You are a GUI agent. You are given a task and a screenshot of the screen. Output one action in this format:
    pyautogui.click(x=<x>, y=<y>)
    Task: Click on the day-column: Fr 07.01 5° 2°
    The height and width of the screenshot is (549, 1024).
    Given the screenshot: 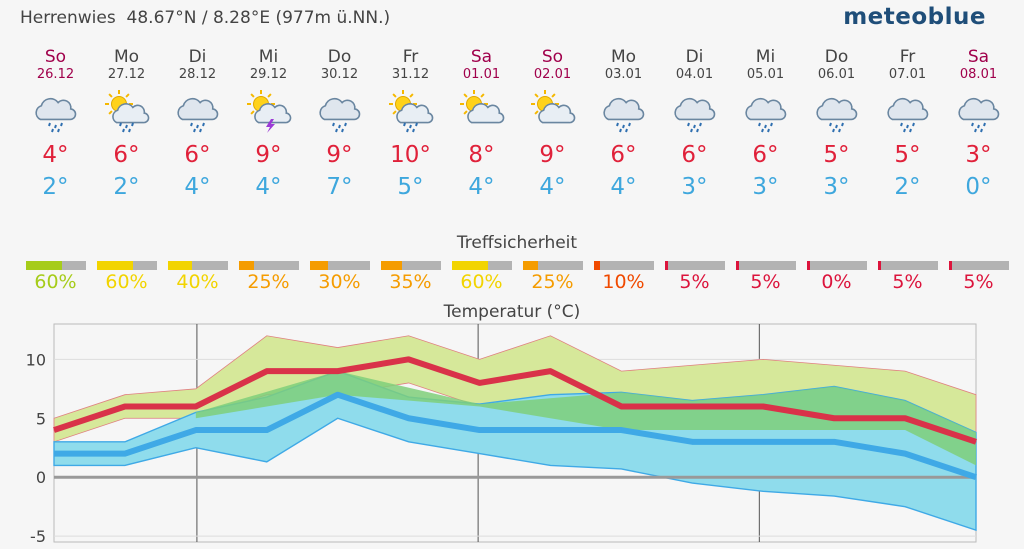 What is the action you would take?
    pyautogui.click(x=907, y=127)
    